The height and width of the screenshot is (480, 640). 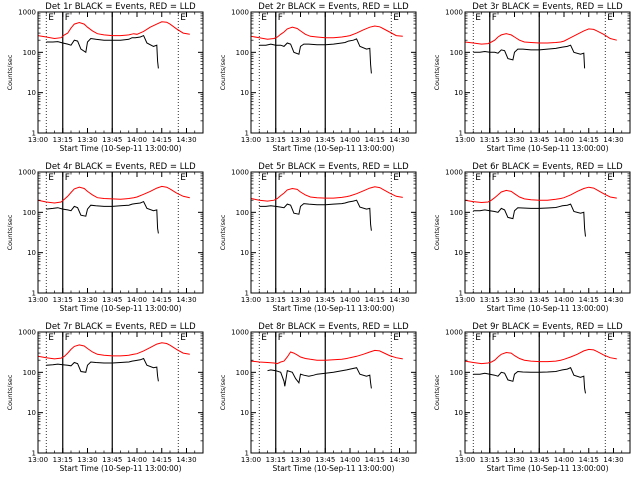 What do you see at coordinates (333, 167) in the screenshot?
I see `panel-title: Det 5r BLACK = Events, RED = LLD` at bounding box center [333, 167].